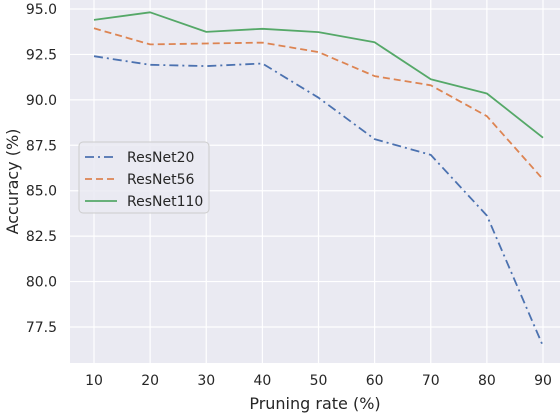 The width and height of the screenshot is (560, 416). I want to click on x-tick-label: 30, so click(206, 381).